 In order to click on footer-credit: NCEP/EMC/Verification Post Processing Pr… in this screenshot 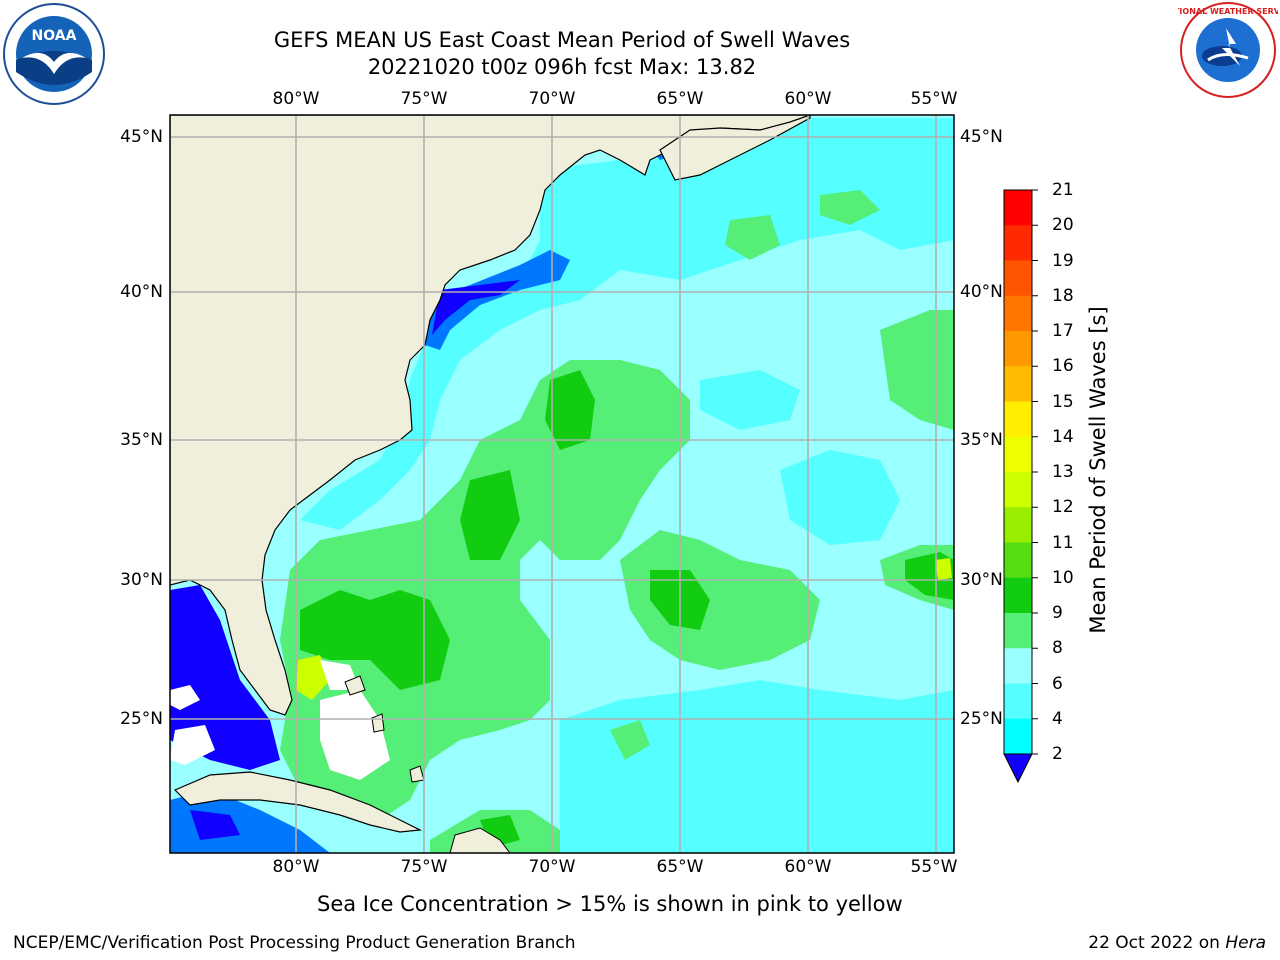, I will do `click(294, 943)`.